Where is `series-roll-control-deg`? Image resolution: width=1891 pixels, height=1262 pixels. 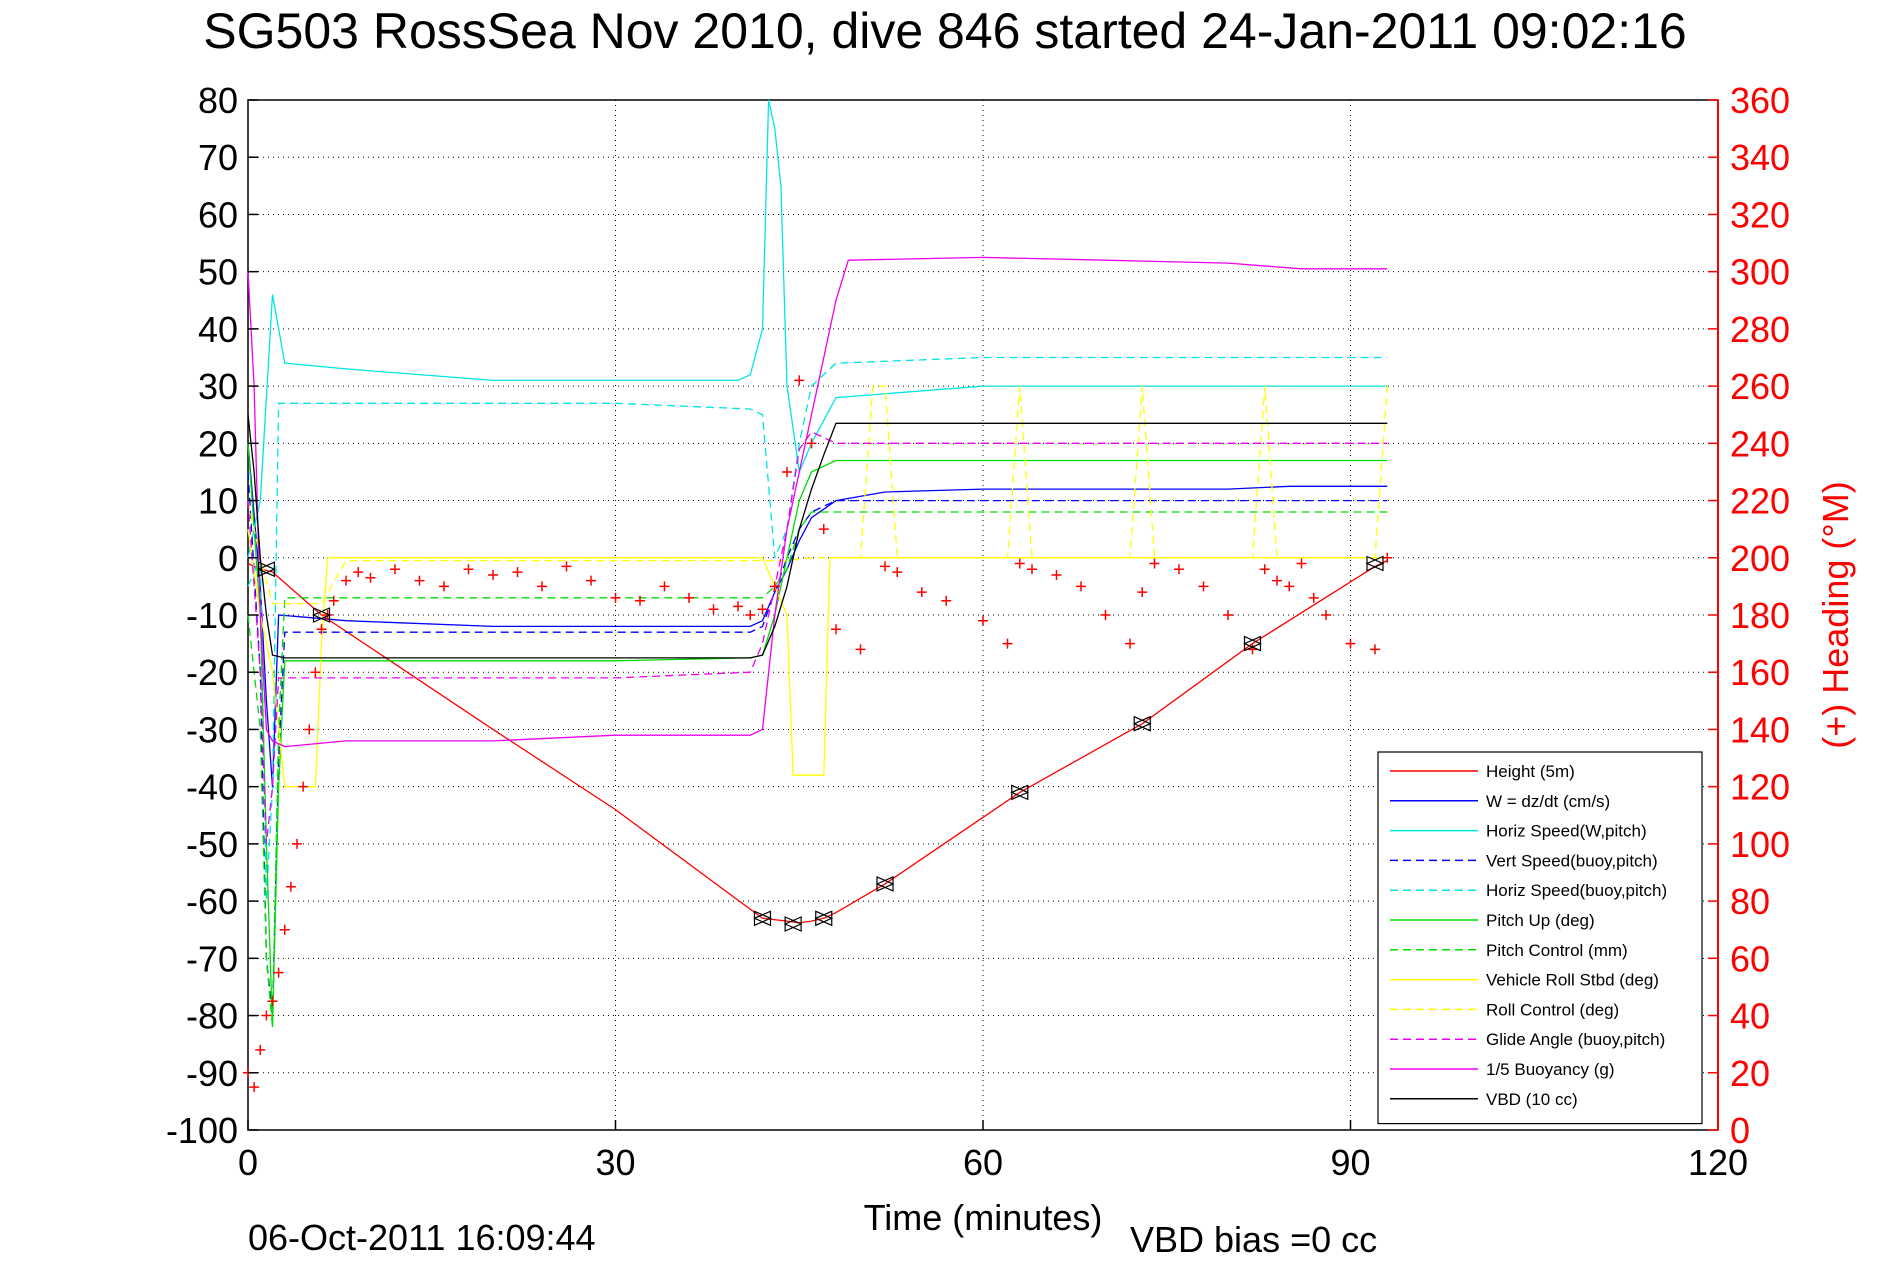 series-roll-control-deg is located at coordinates (817, 495).